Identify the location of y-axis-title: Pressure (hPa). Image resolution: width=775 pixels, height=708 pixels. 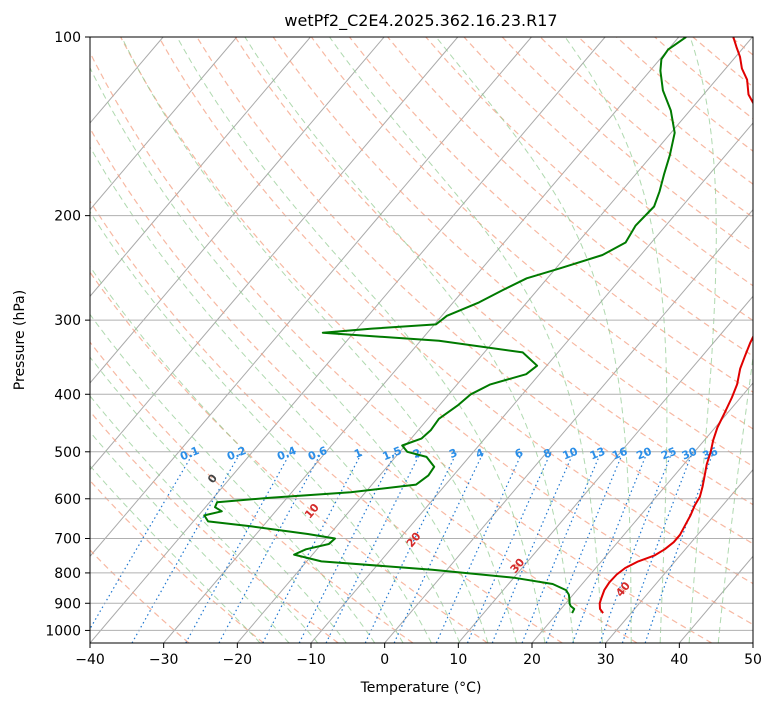
(20, 340).